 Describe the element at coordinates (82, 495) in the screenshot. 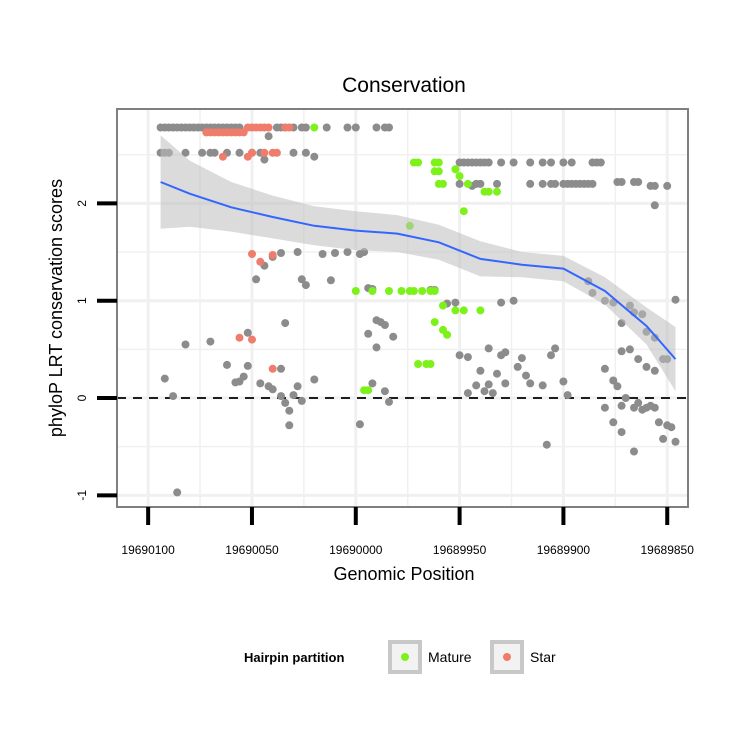

I see `y-tick-label: -1` at that location.